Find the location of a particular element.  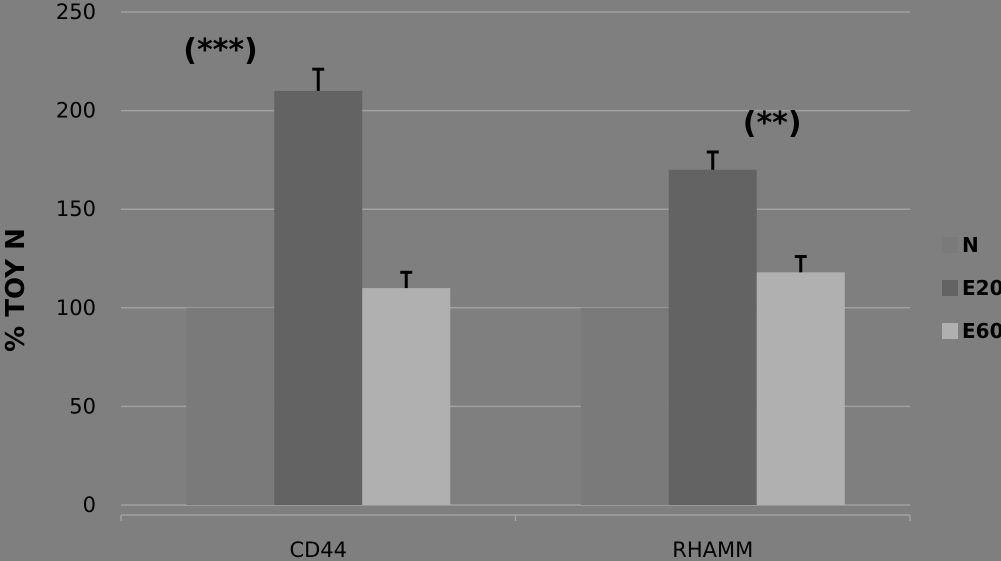

y-tick-label: 250 is located at coordinates (76, 12).